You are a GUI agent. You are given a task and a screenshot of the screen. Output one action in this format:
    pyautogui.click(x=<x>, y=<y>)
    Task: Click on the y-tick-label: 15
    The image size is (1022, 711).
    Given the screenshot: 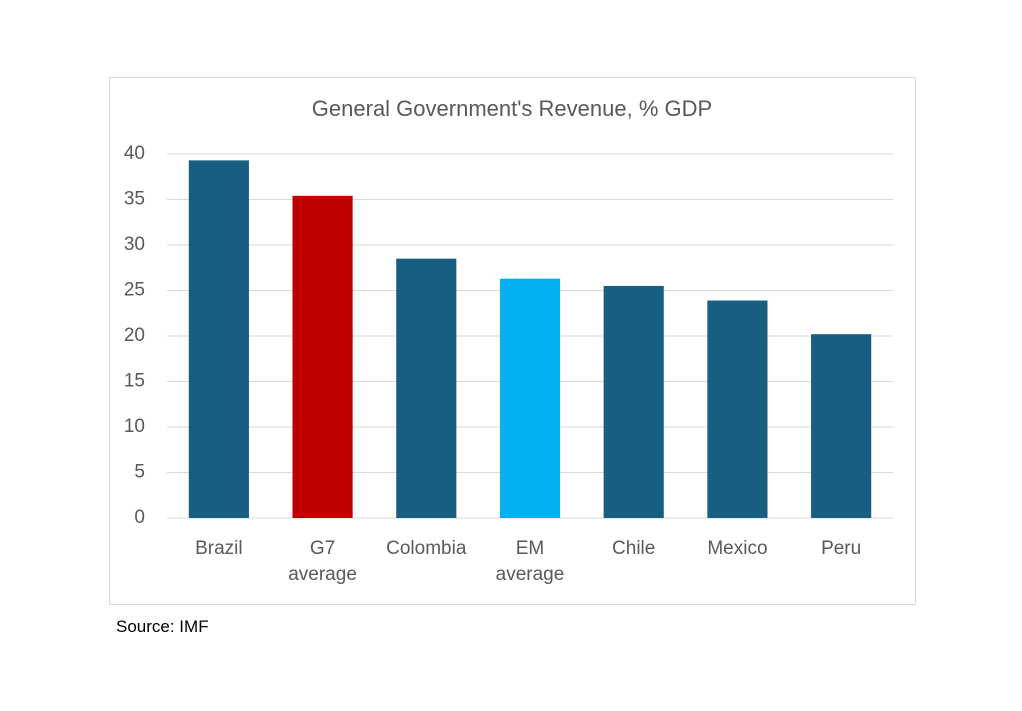 What is the action you would take?
    pyautogui.click(x=134, y=381)
    